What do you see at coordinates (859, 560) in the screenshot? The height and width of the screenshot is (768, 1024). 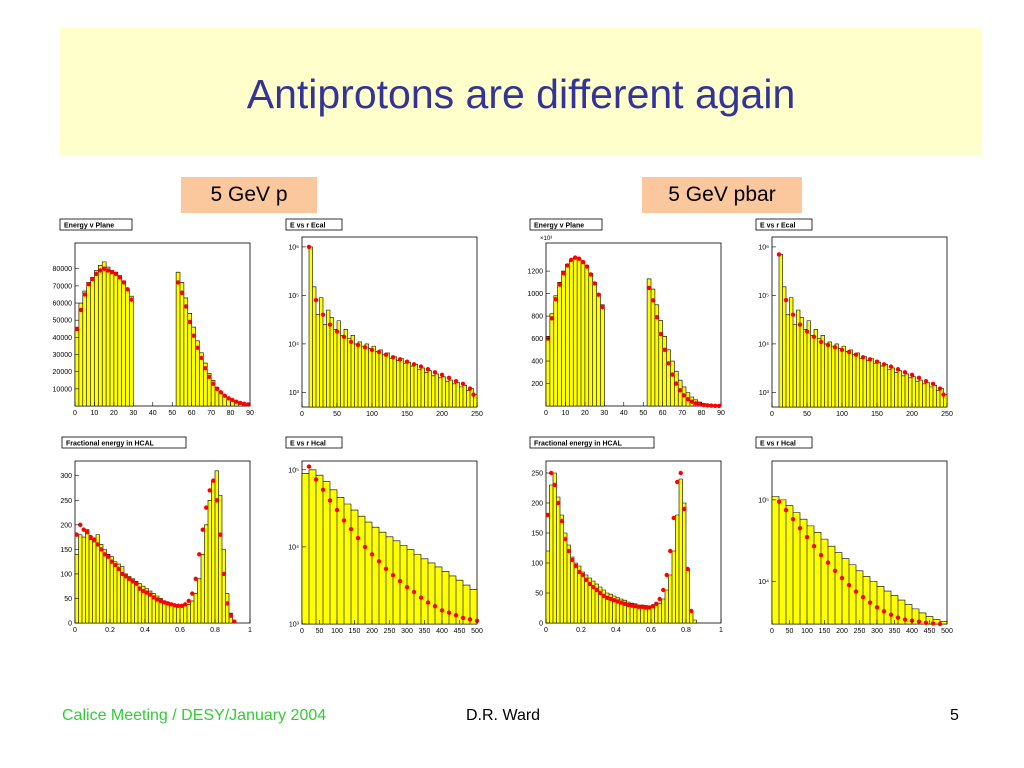 I see `histogram-bars` at bounding box center [859, 560].